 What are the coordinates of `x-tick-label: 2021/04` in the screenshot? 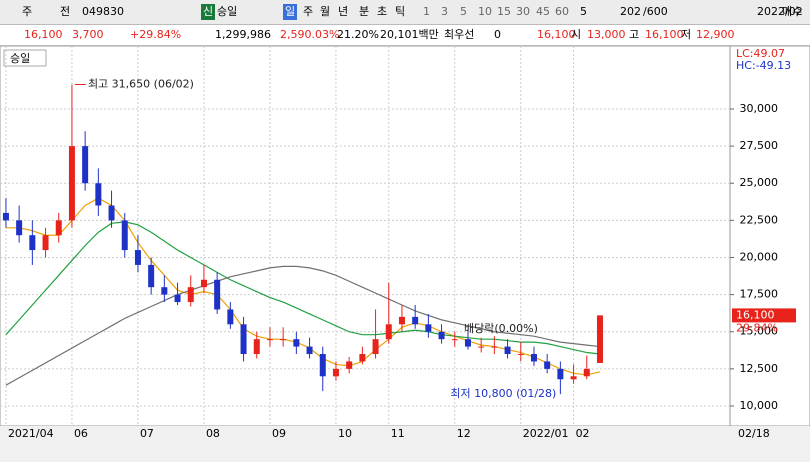 It's located at (31, 433).